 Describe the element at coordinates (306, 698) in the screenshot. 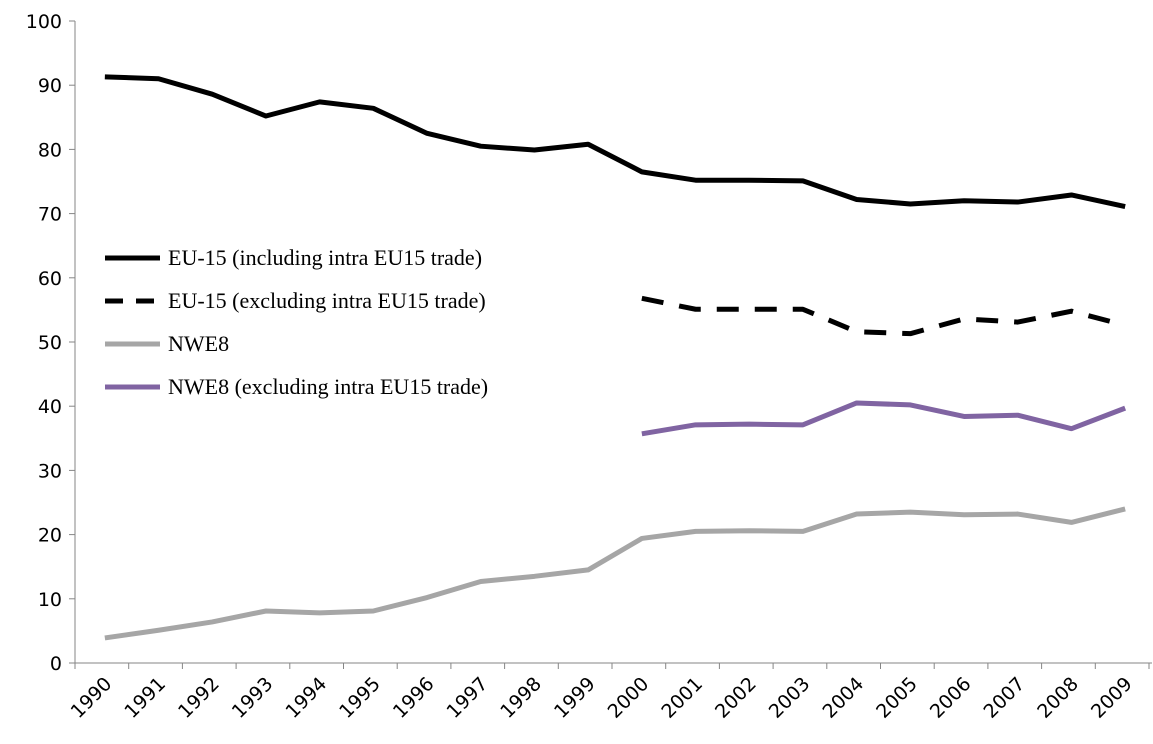

I see `x-tick-label: 1994` at that location.